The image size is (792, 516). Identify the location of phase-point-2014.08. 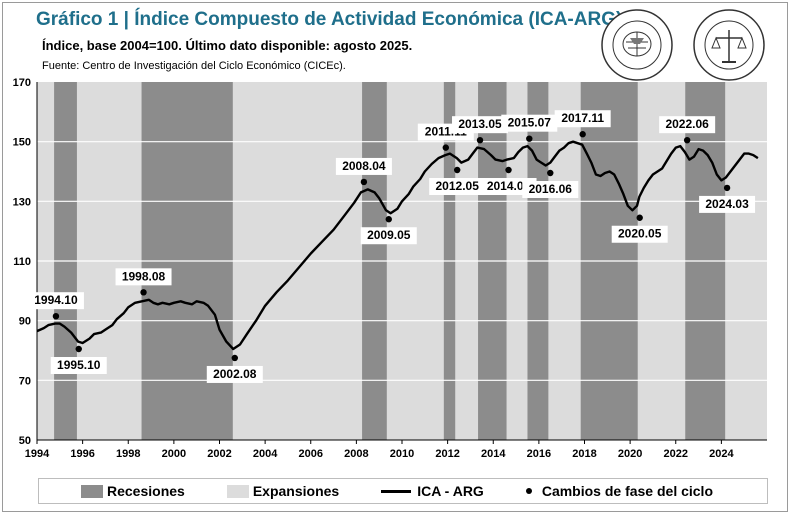
(508, 170).